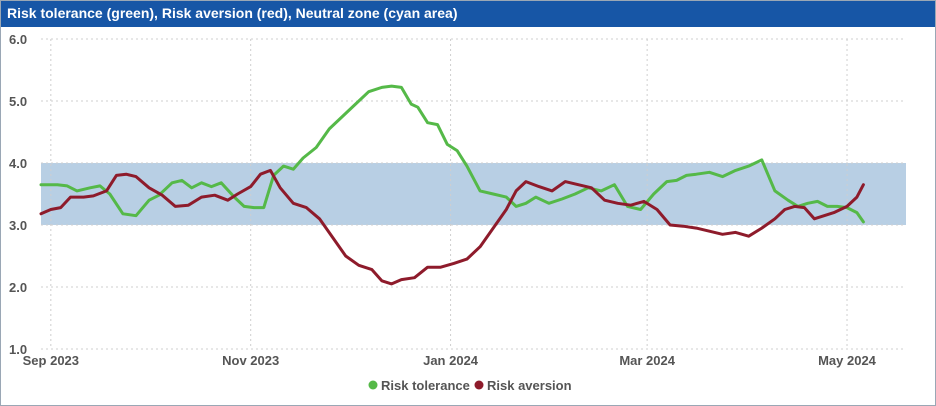  What do you see at coordinates (425, 385) in the screenshot?
I see `legend-label: Risk tolerance` at bounding box center [425, 385].